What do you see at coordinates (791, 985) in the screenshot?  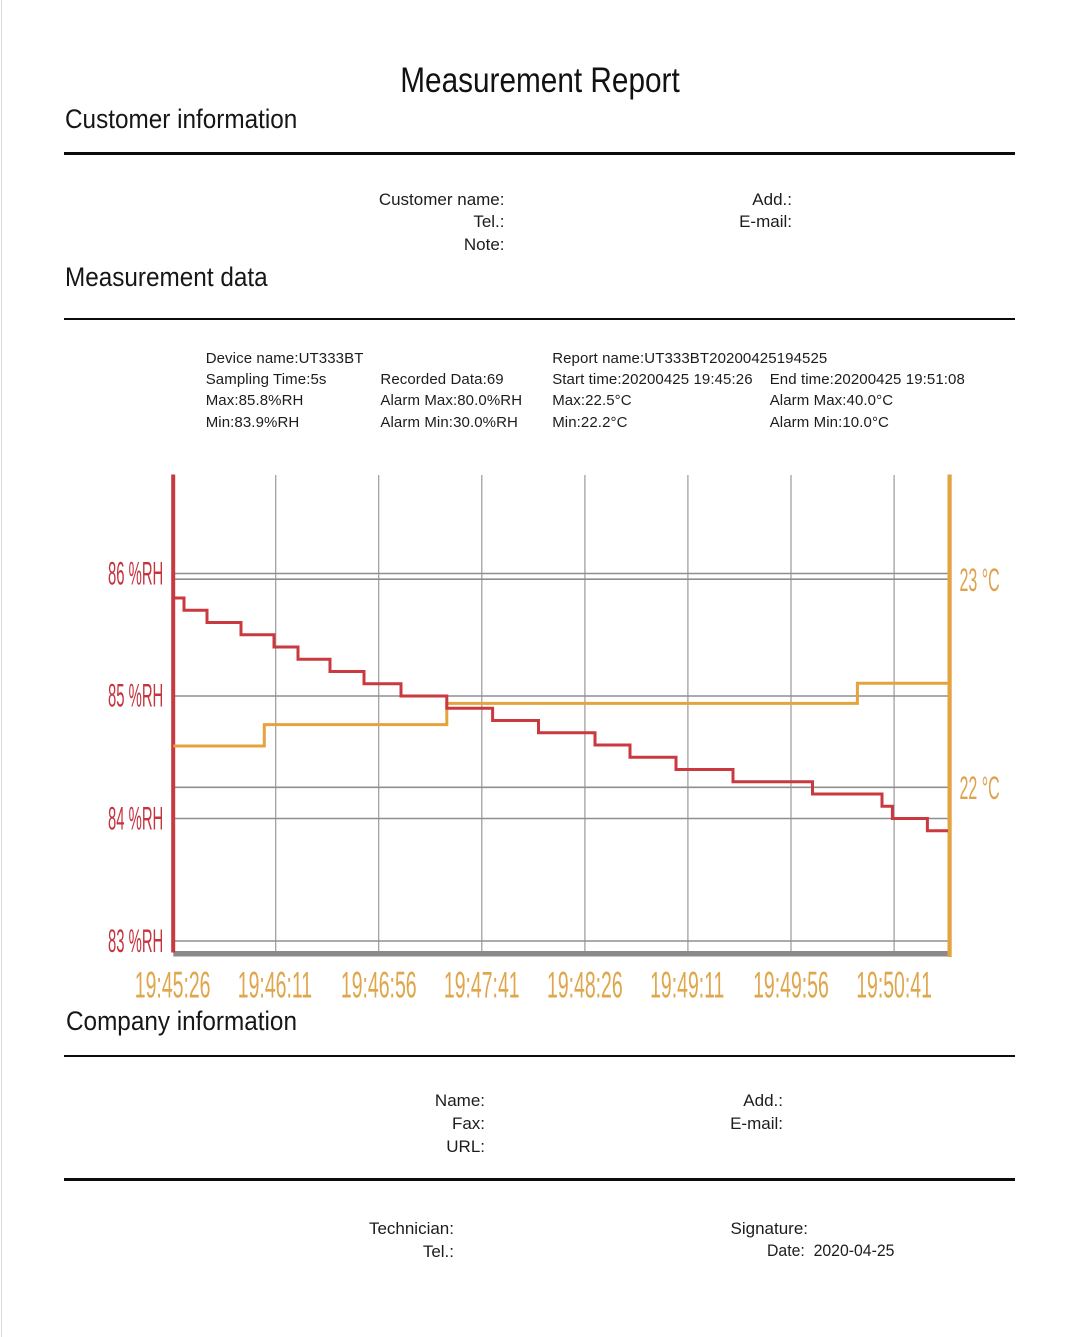 I see `svg-text: 19:49:56` at bounding box center [791, 985].